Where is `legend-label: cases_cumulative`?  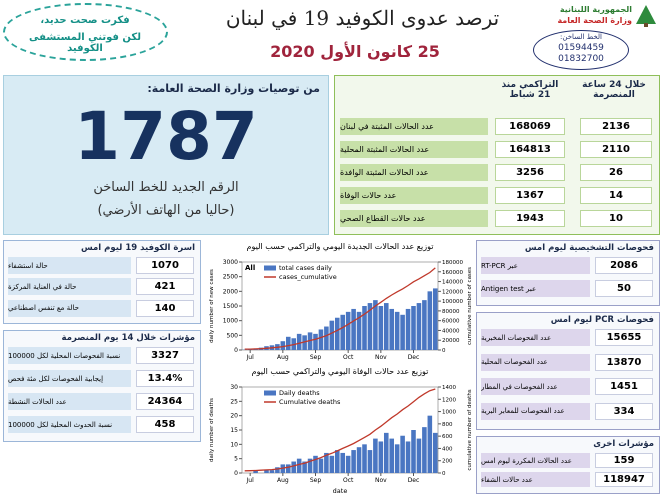
legend-label: cases_cumulative is located at coordinates (308, 277).